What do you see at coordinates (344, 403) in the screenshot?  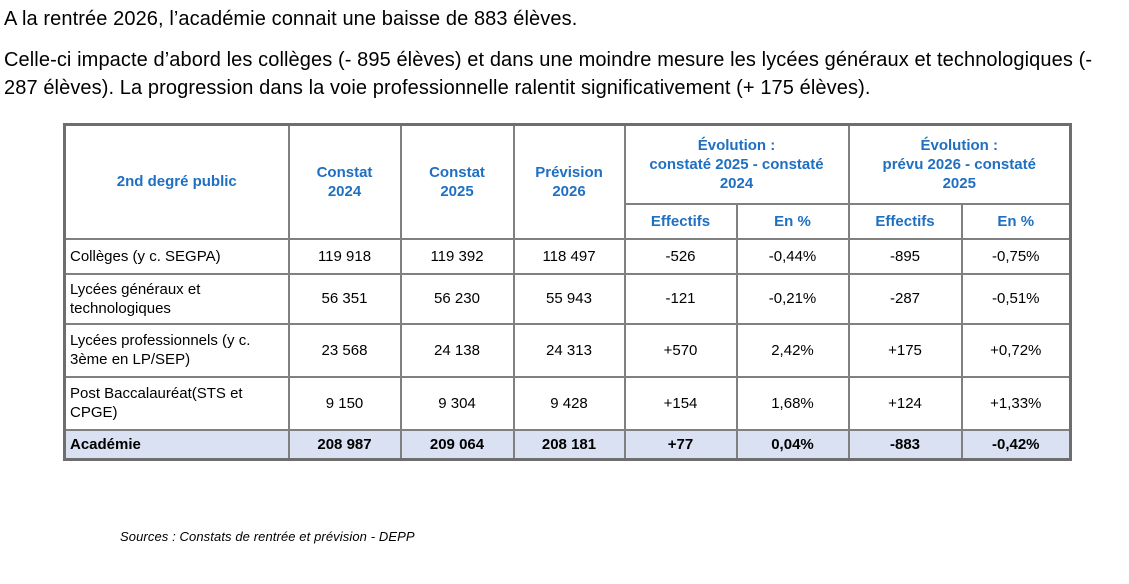 I see `cell-constat-2024: 9 150` at bounding box center [344, 403].